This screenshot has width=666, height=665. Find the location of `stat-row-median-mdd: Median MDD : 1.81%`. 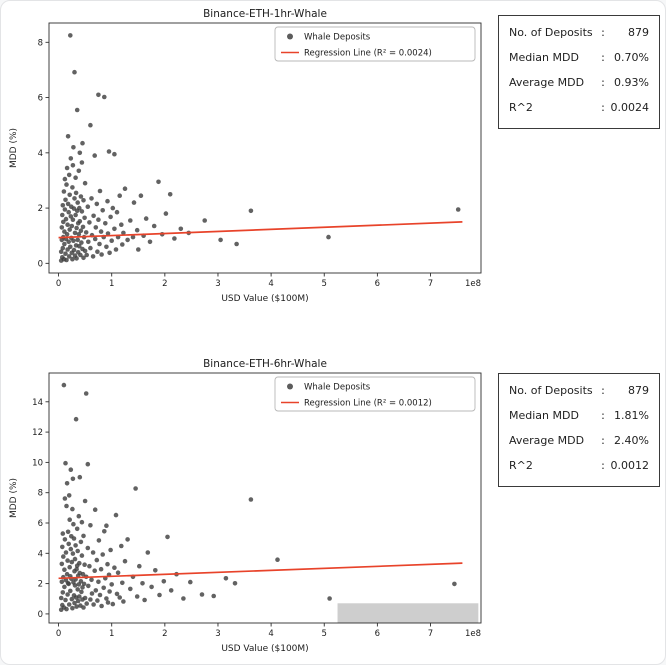

stat-row-median-mdd: Median MDD : 1.81% is located at coordinates (579, 421).